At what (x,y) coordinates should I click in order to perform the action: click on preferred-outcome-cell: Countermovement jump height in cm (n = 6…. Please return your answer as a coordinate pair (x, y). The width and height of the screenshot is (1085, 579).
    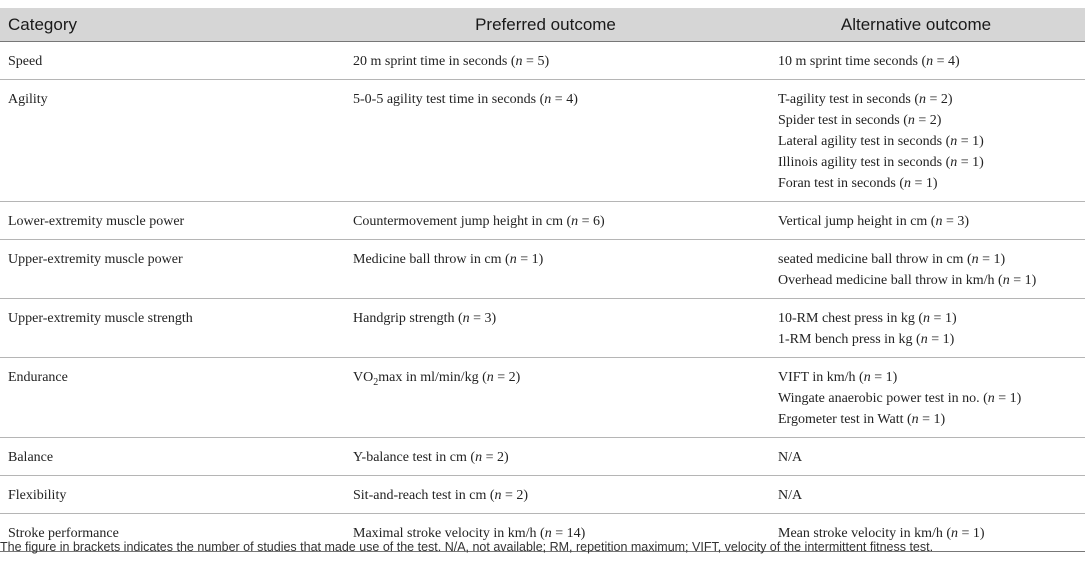
    Looking at the image, I should click on (545, 220).